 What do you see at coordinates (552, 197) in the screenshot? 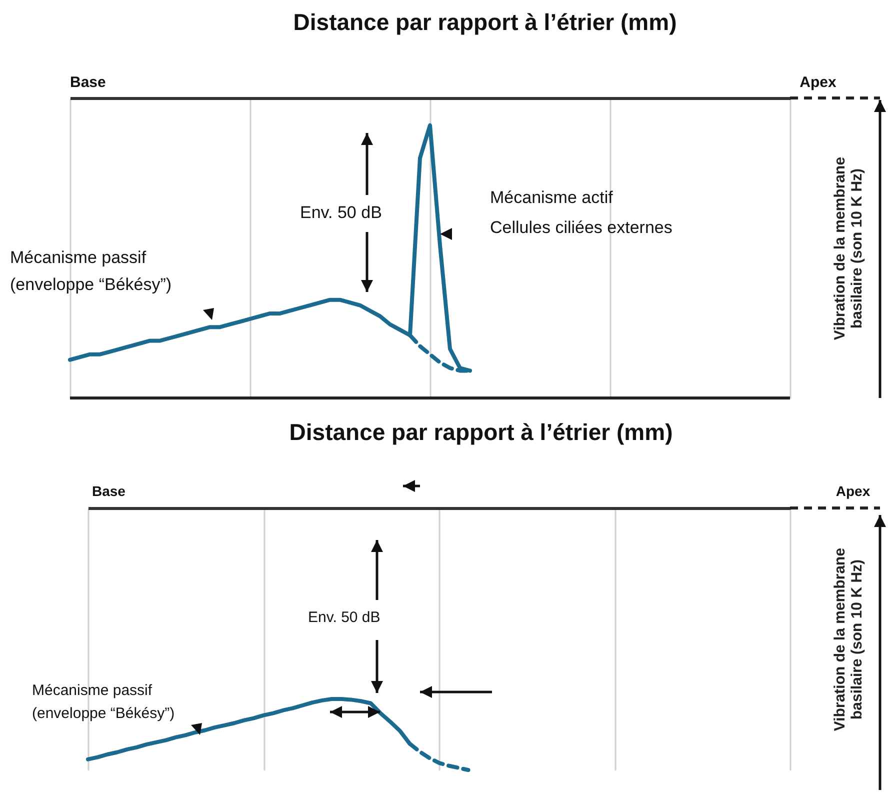
I see `annotation: Mécanisme actif` at bounding box center [552, 197].